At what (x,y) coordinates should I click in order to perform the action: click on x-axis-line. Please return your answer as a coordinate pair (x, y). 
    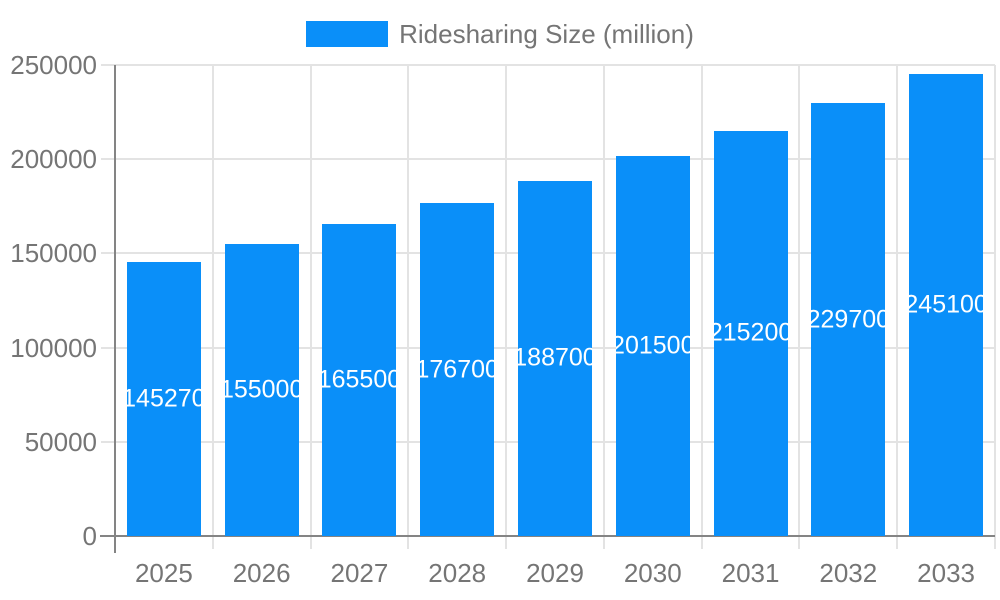
    Looking at the image, I should click on (547, 536).